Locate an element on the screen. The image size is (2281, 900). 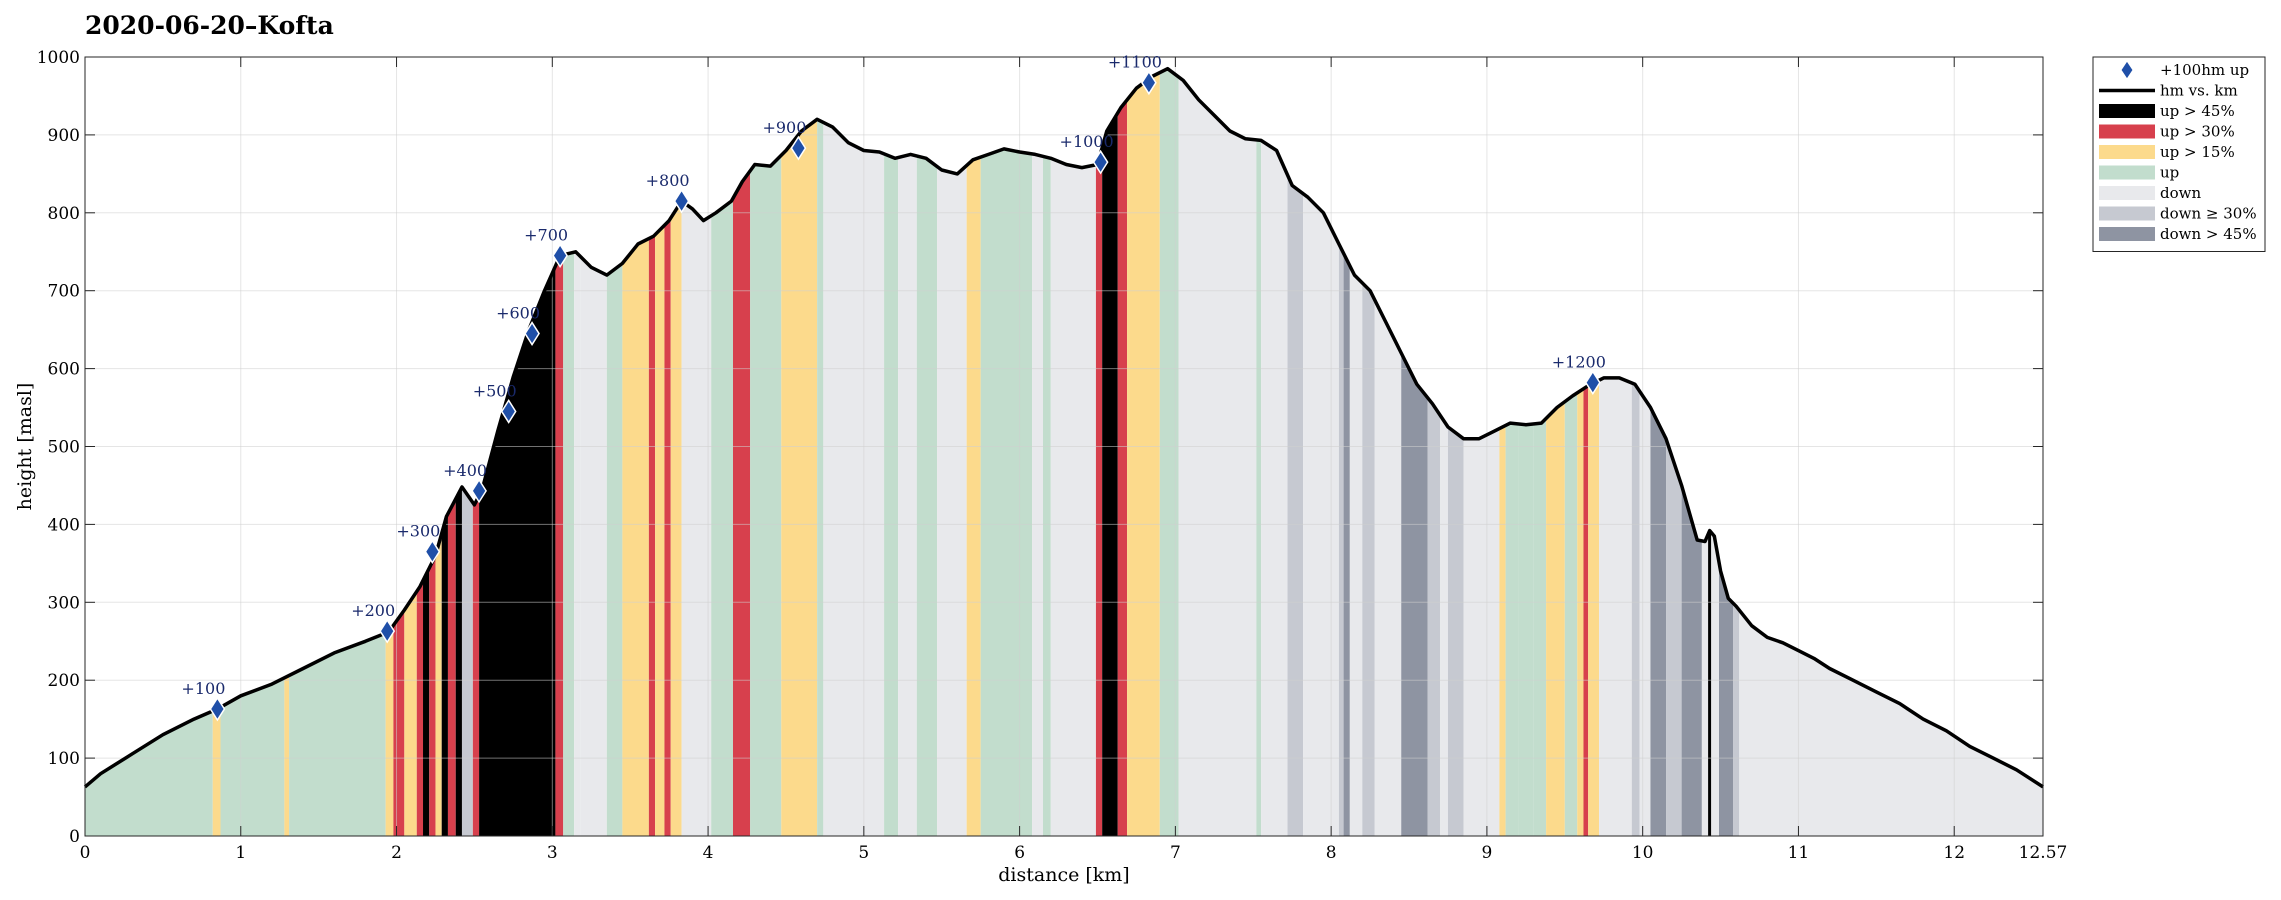
hm-marker-label: +700 is located at coordinates (546, 235).